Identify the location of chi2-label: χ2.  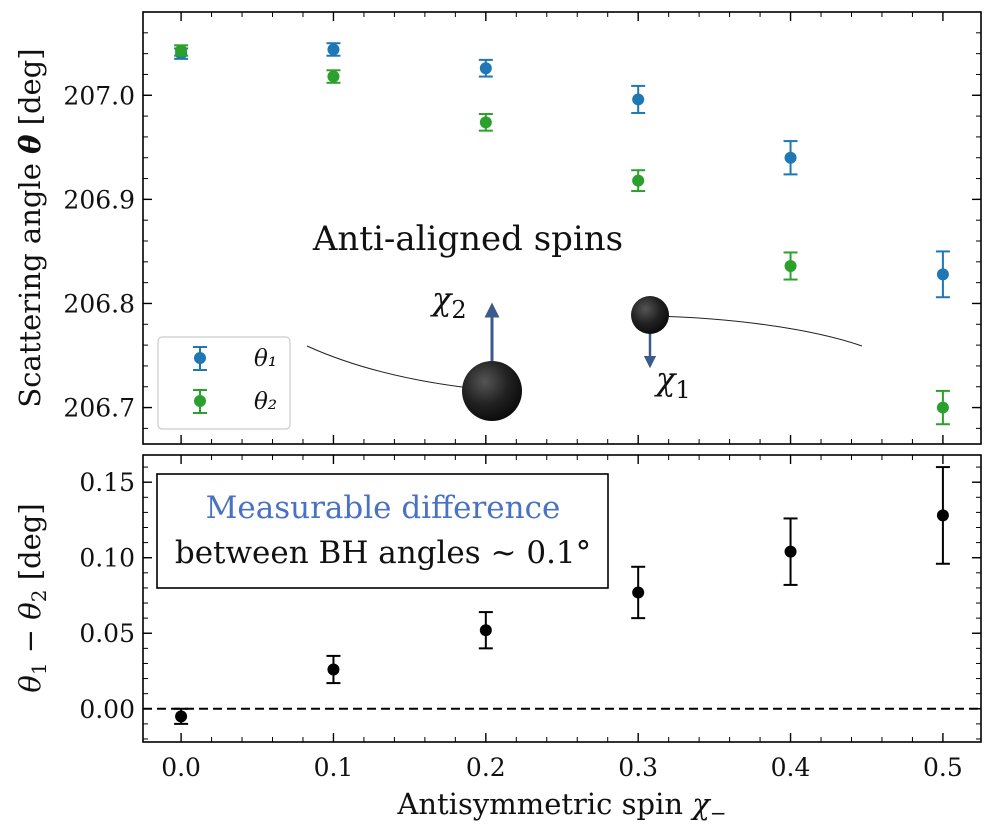
(448, 302).